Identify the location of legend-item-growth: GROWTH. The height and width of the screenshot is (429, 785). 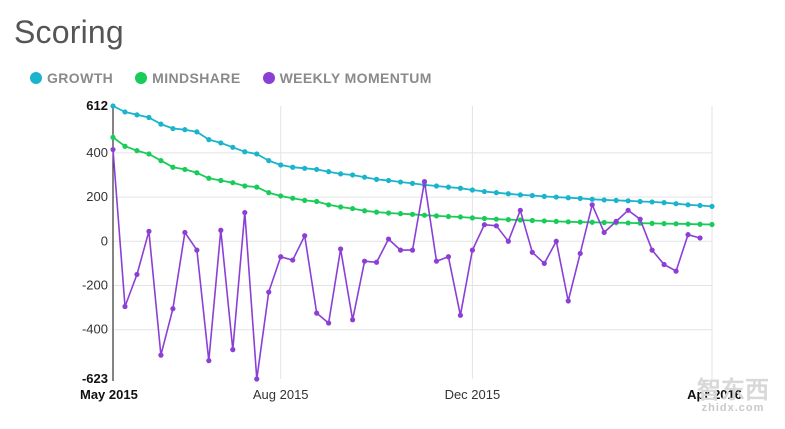
(71, 78).